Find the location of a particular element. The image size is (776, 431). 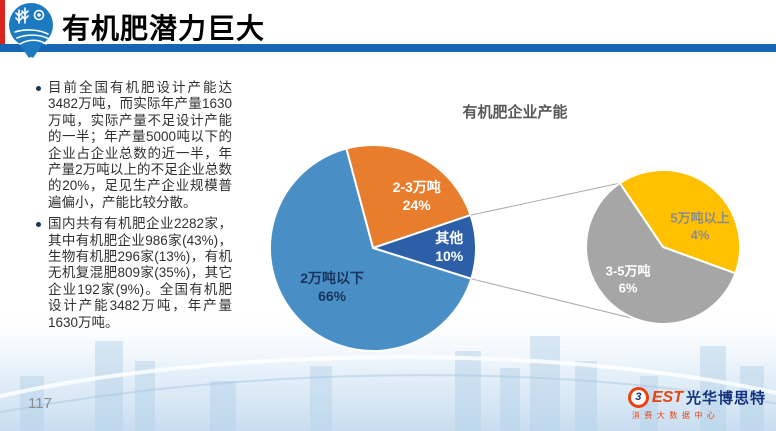

chart-title: 有机肥企业产能 is located at coordinates (515, 112).